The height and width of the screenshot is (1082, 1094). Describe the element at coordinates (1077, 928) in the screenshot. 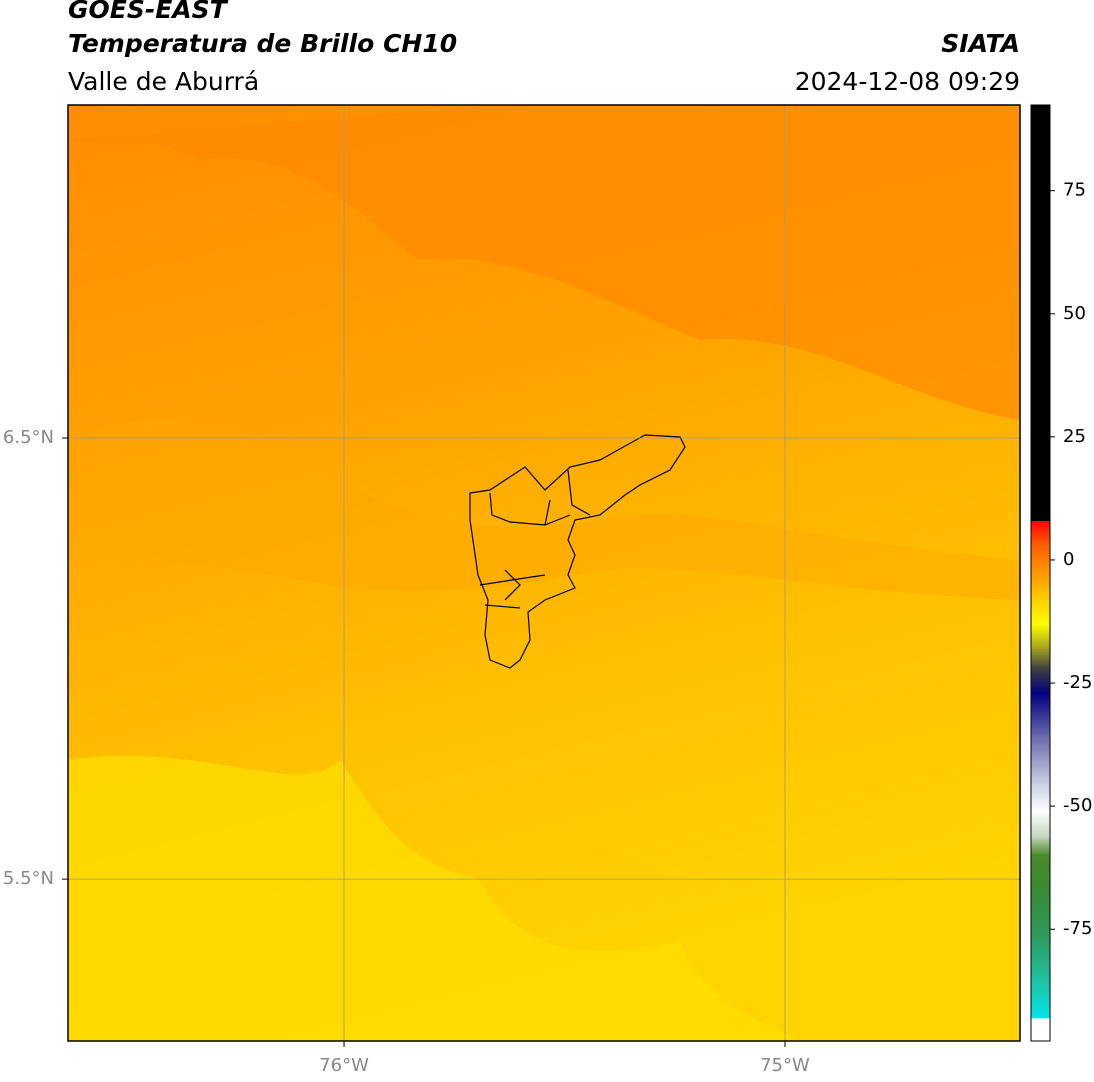

I see `colorbar-tick-label: -75` at that location.